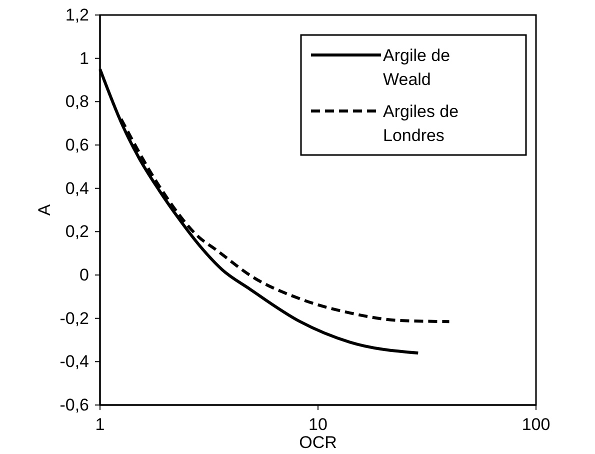 Image resolution: width=595 pixels, height=454 pixels. I want to click on y-axis-title: A, so click(44, 210).